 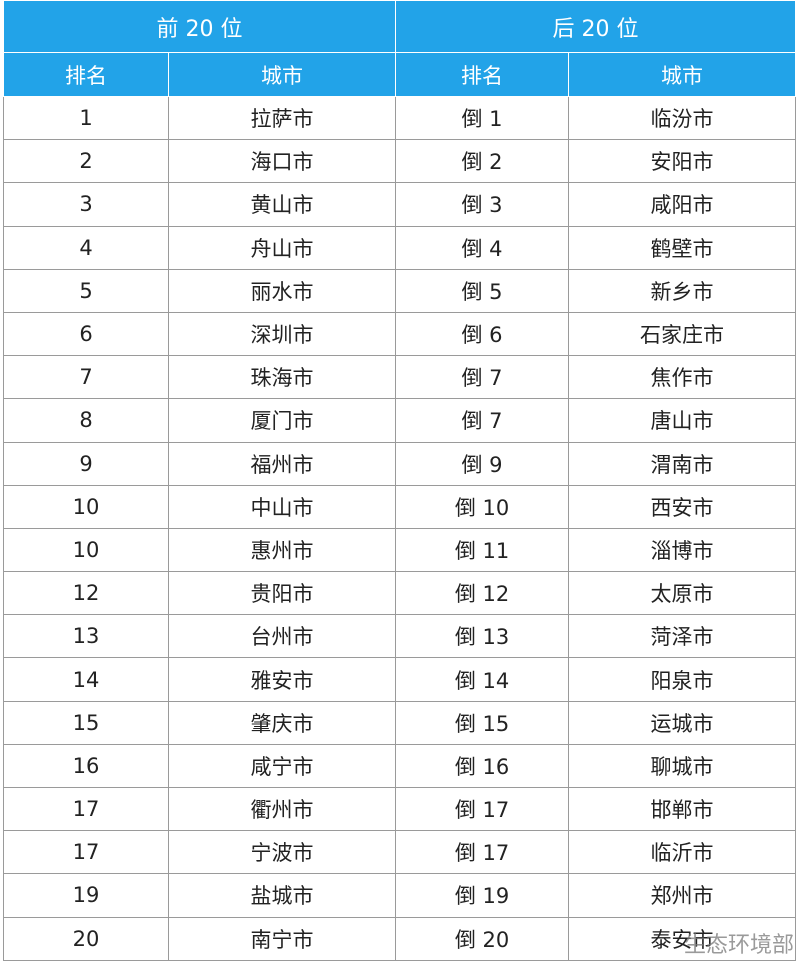 I want to click on city-cell: 宁波市, so click(x=282, y=852).